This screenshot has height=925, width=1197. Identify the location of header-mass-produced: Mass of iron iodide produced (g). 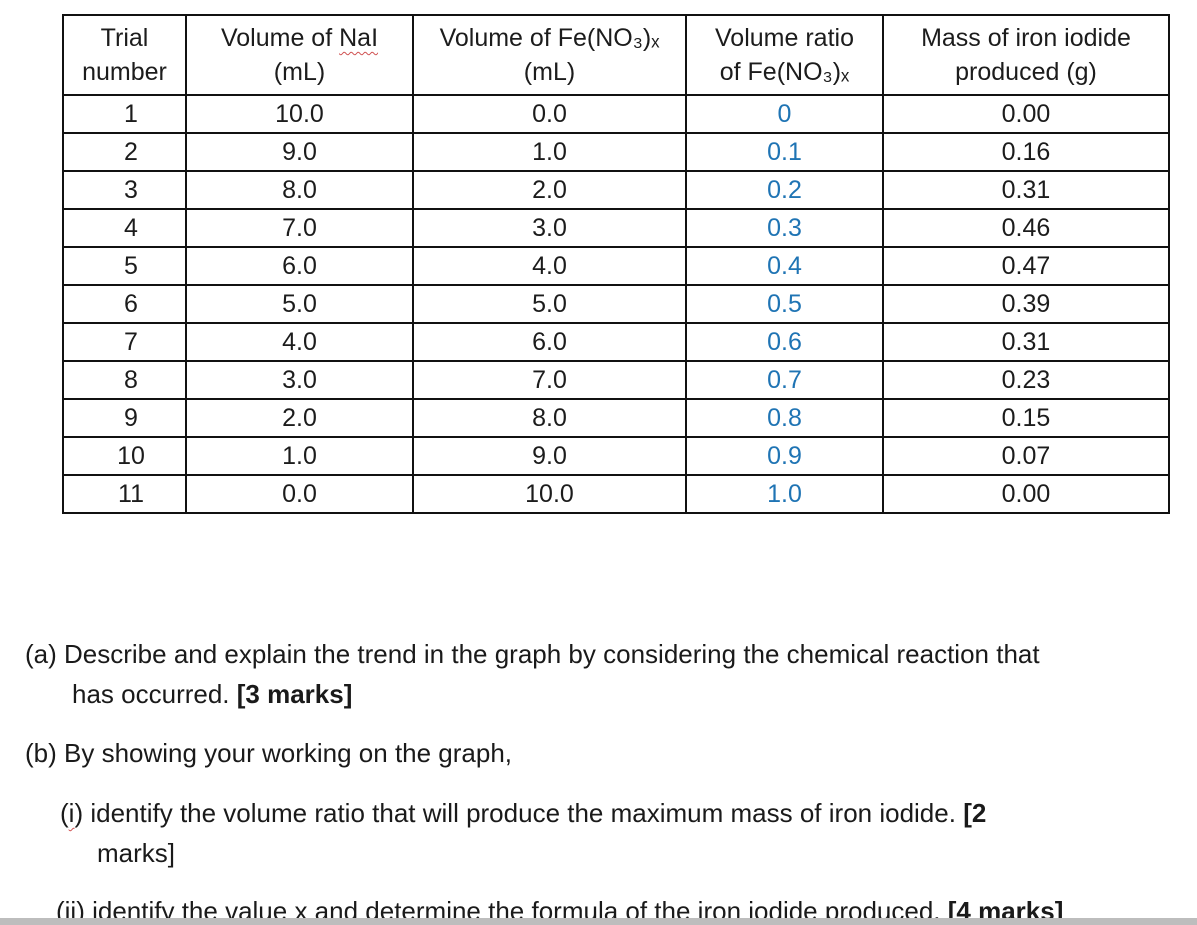
(1026, 55).